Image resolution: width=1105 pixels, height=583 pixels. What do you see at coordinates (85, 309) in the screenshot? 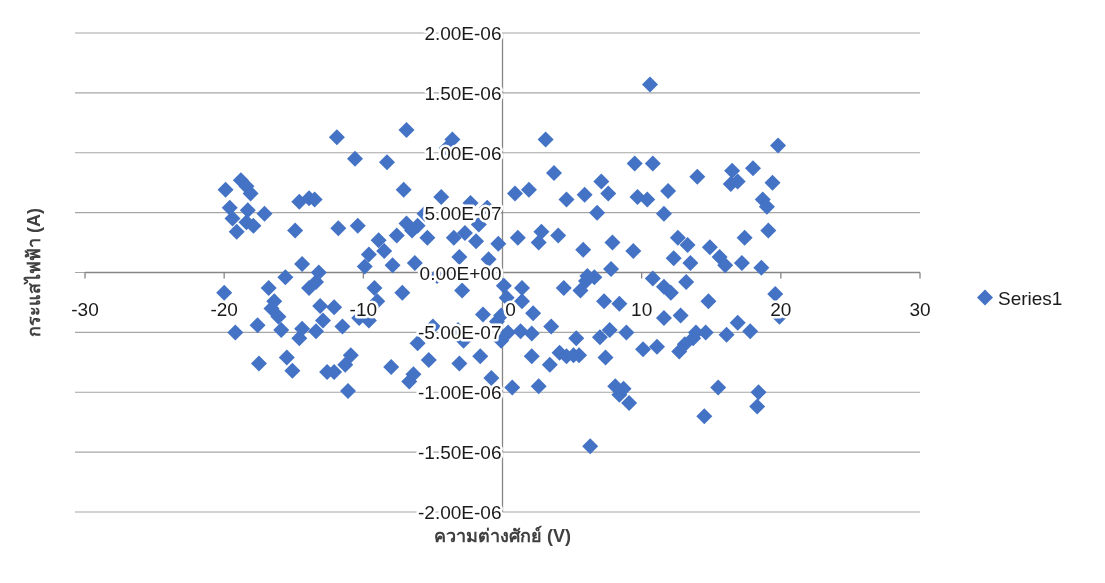
I see `x-tick-label: -30` at bounding box center [85, 309].